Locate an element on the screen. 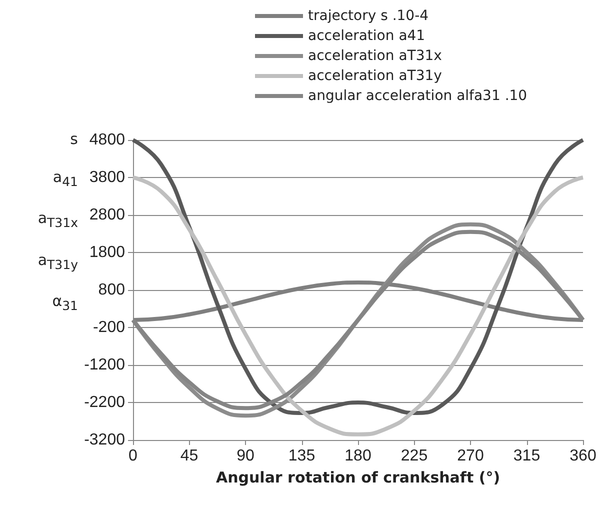  x-tick-label: 0 is located at coordinates (133, 456).